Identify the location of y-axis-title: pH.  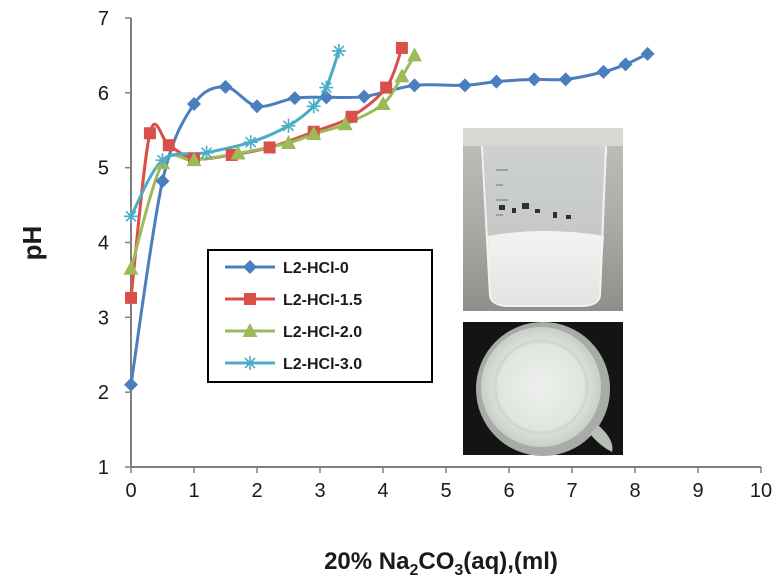
(32, 243).